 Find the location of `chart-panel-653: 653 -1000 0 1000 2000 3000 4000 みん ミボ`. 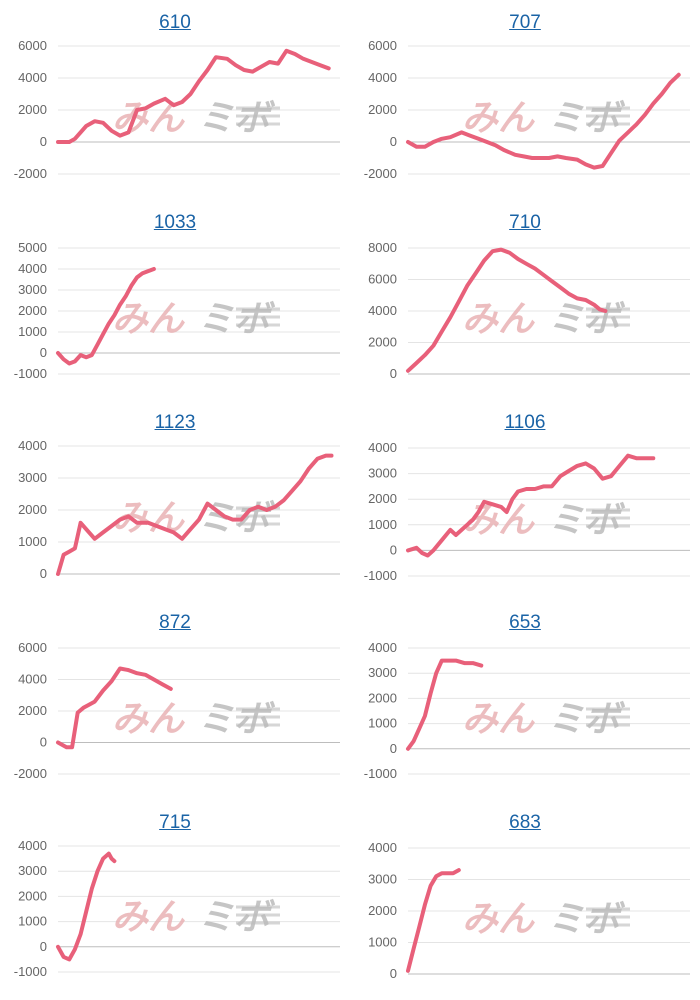

chart-panel-653: 653 -1000 0 1000 2000 3000 4000 みん ミボ is located at coordinates (525, 700).